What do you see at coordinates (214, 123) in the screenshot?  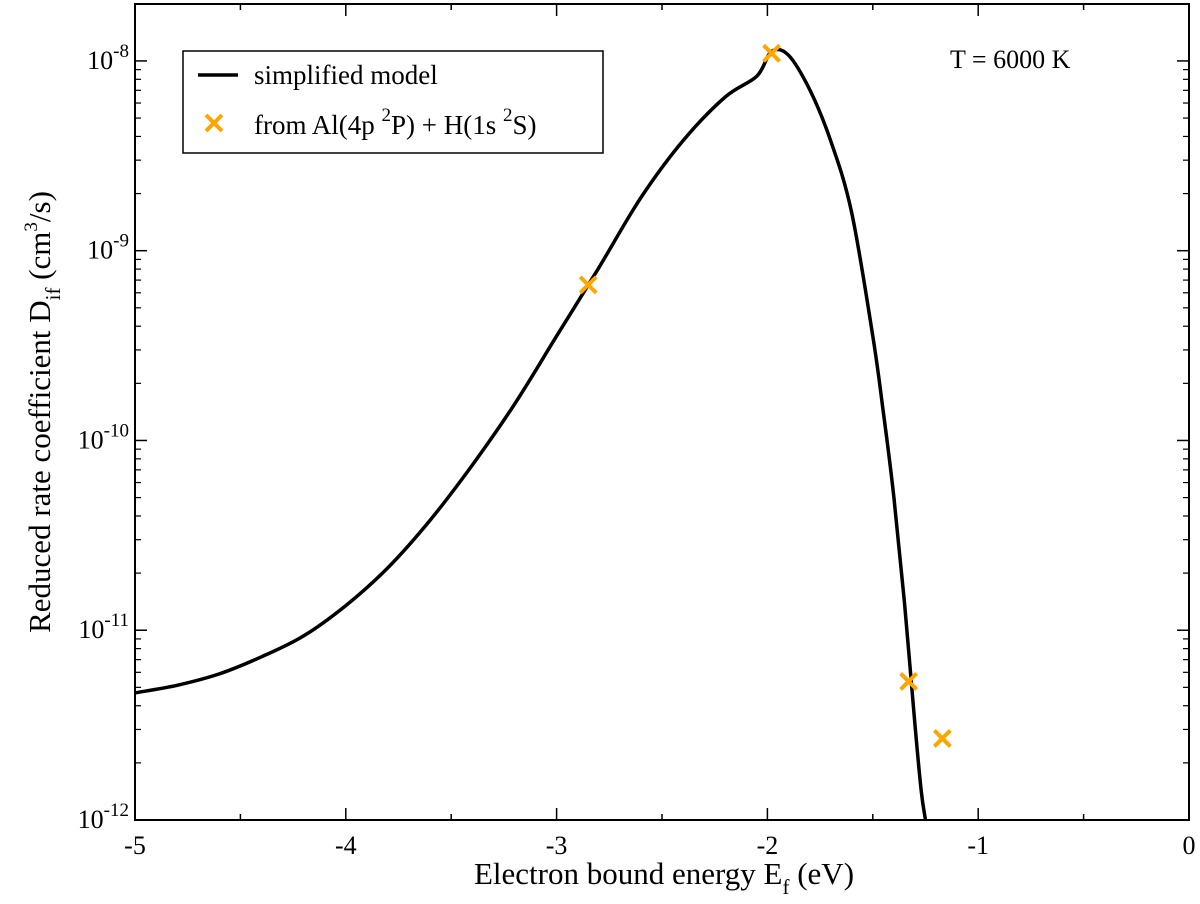 I see `legend-marker-swatch` at bounding box center [214, 123].